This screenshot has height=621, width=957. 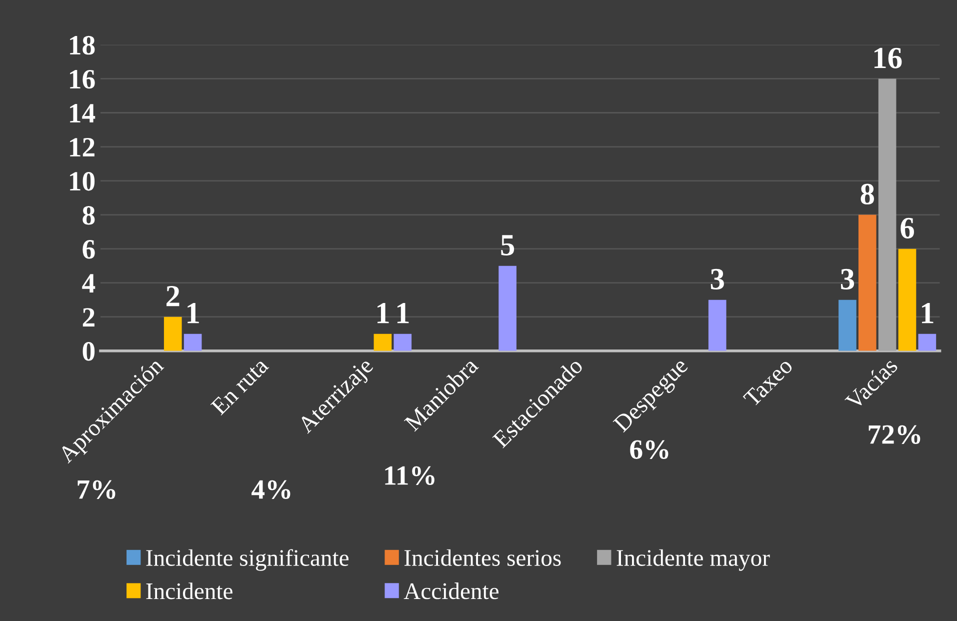 What do you see at coordinates (894, 434) in the screenshot?
I see `text: 72%` at bounding box center [894, 434].